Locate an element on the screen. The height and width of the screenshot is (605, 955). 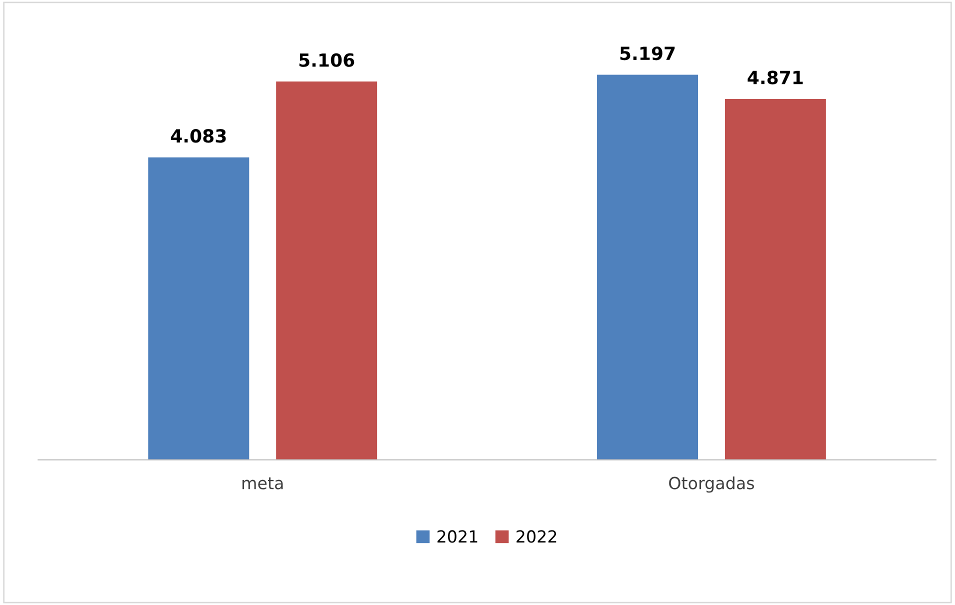
x-tick-label: meta is located at coordinates (262, 483).